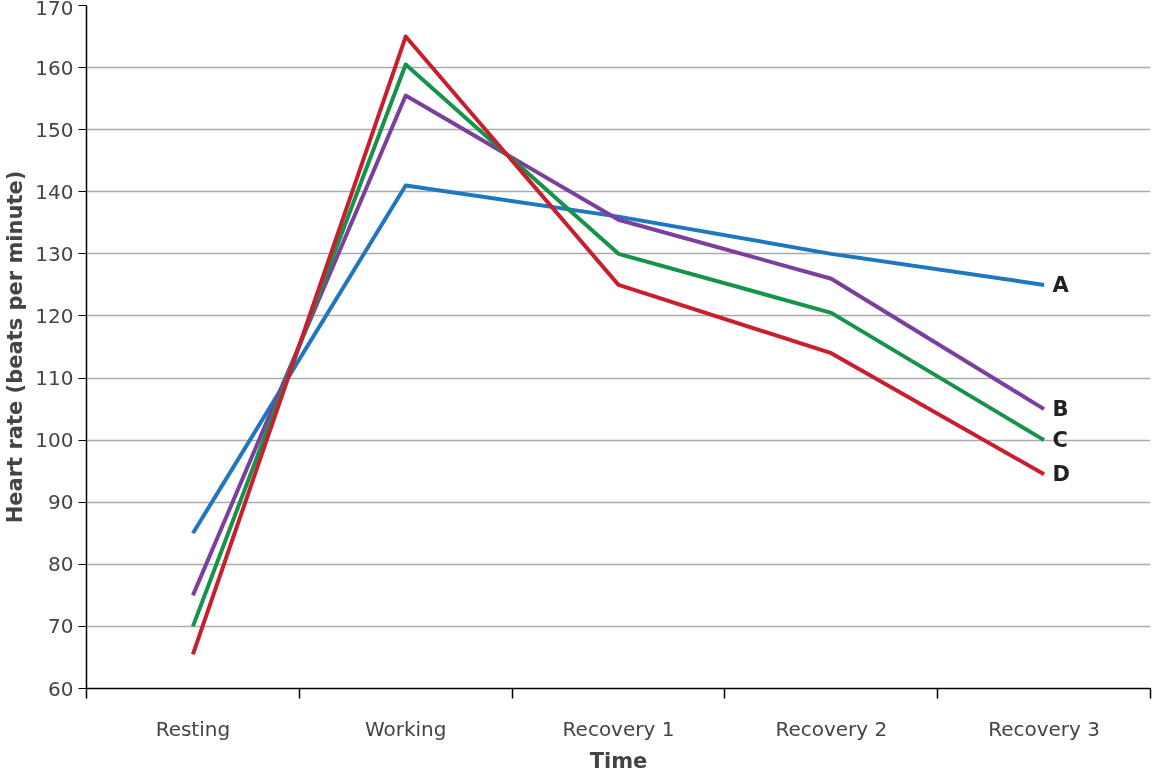  Describe the element at coordinates (61, 626) in the screenshot. I see `y-tick-label: 70` at that location.